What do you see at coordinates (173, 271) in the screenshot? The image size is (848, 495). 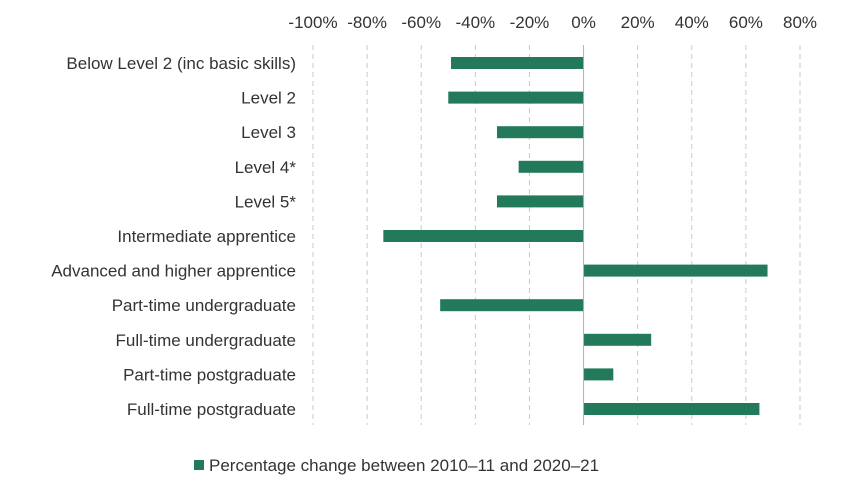 I see `category-label: Advanced and higher apprentice` at bounding box center [173, 271].